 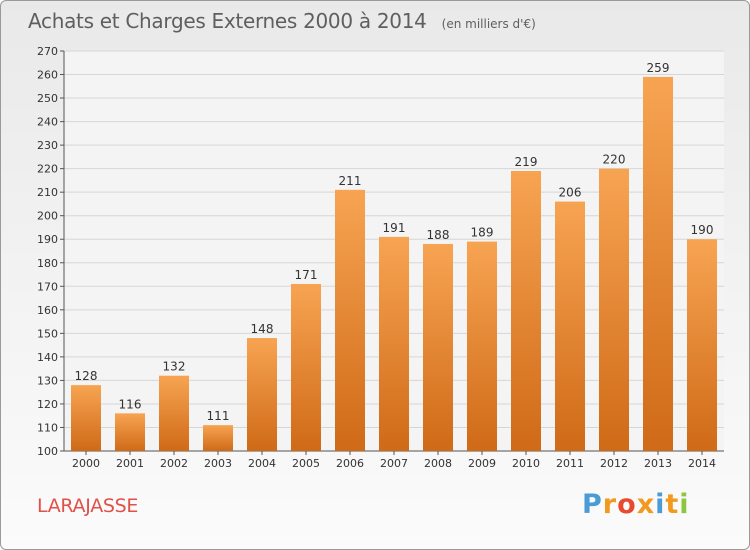 I want to click on x-tick-label: 2006, so click(x=350, y=463).